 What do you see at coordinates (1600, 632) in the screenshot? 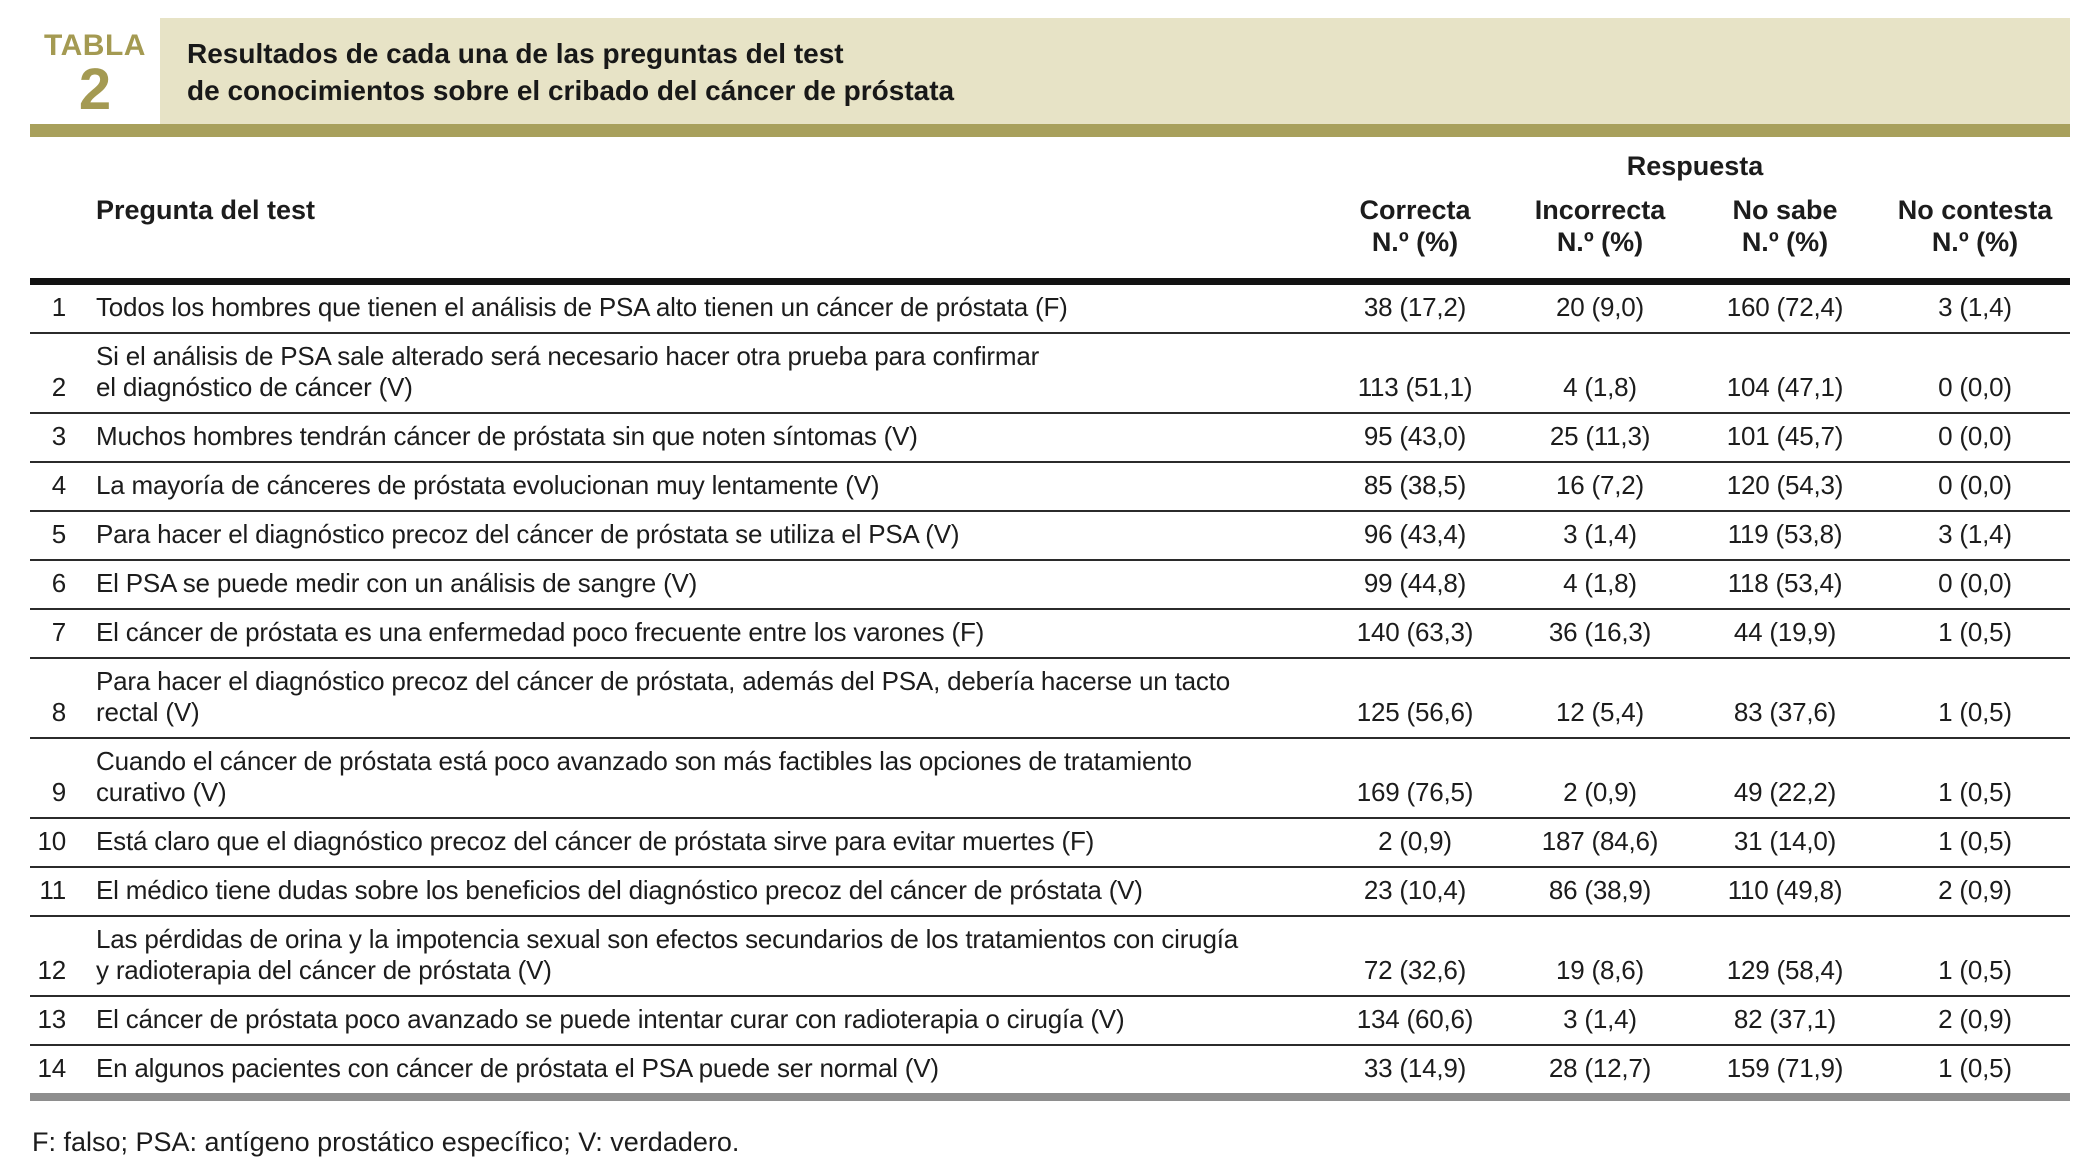
I see `incorrecta-cell: 36 (16,3)` at bounding box center [1600, 632].